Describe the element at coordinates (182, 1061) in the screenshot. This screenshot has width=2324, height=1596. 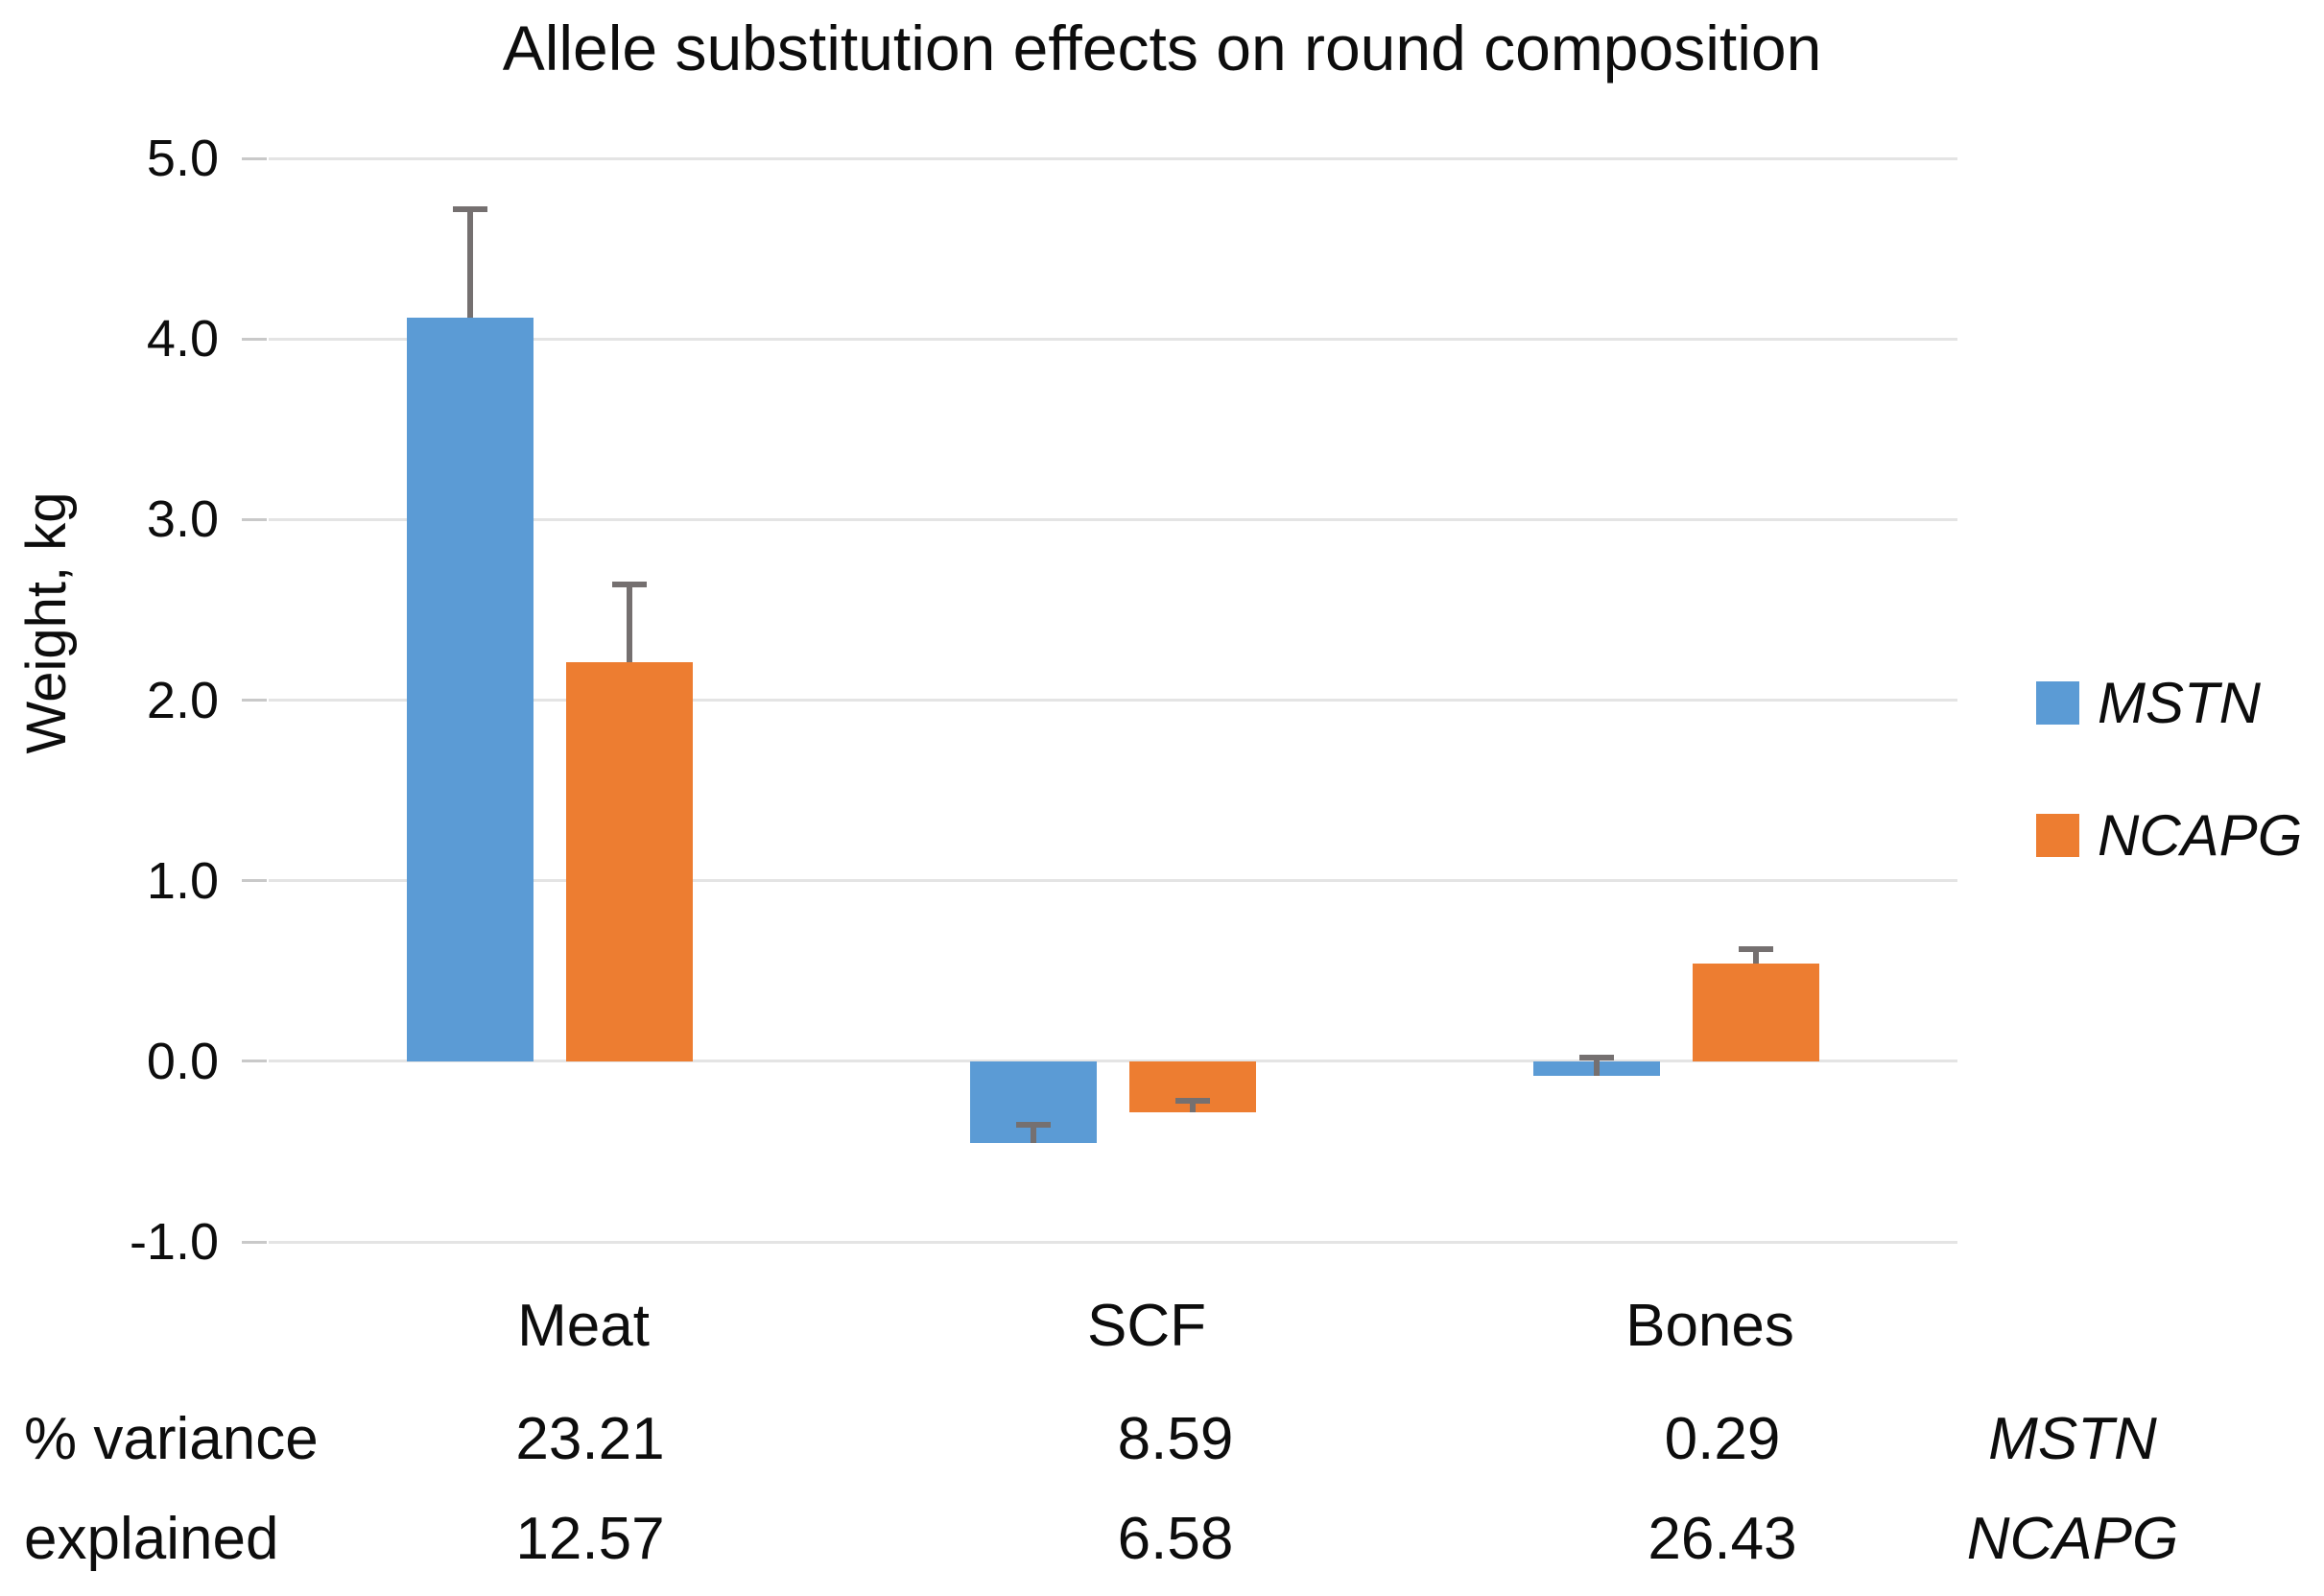
I see `y-axis-tick-label-0.0: 0.0` at that location.